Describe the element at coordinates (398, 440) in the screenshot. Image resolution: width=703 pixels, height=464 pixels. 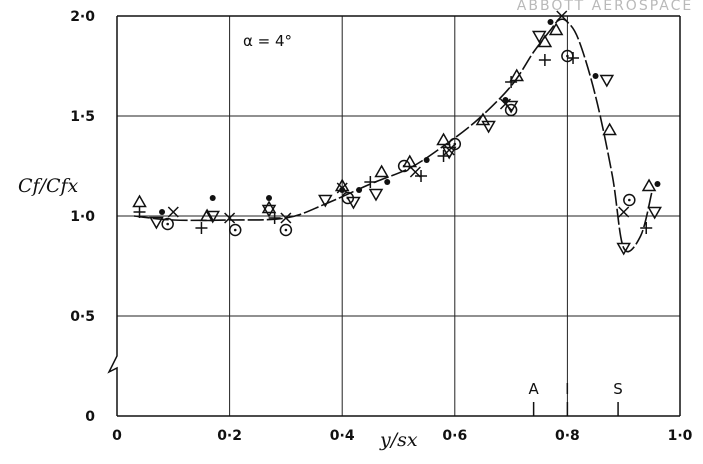
I see `x-axis-title: y/sx` at that location.